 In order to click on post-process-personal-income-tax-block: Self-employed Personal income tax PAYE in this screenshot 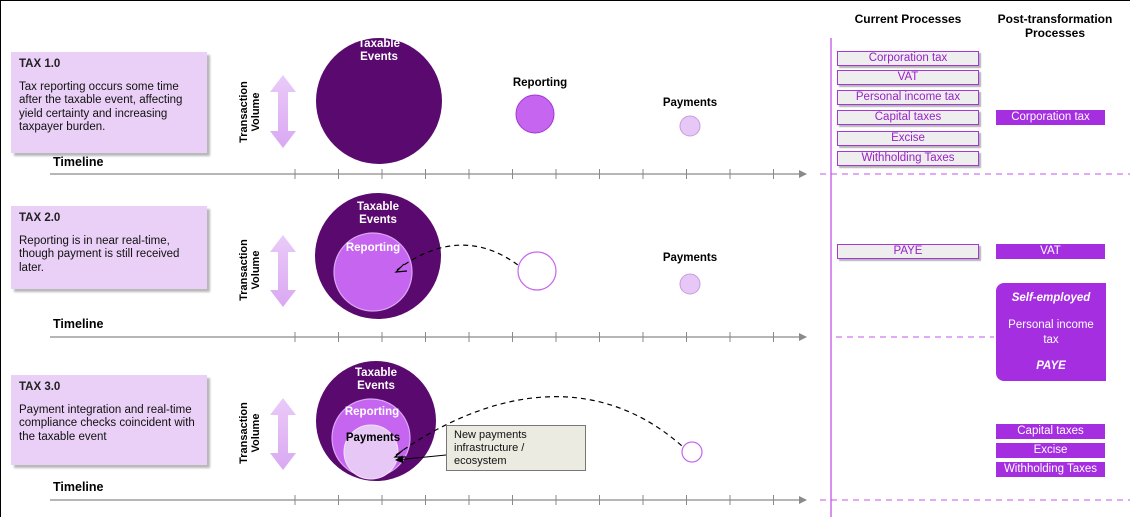, I will do `click(1051, 332)`.